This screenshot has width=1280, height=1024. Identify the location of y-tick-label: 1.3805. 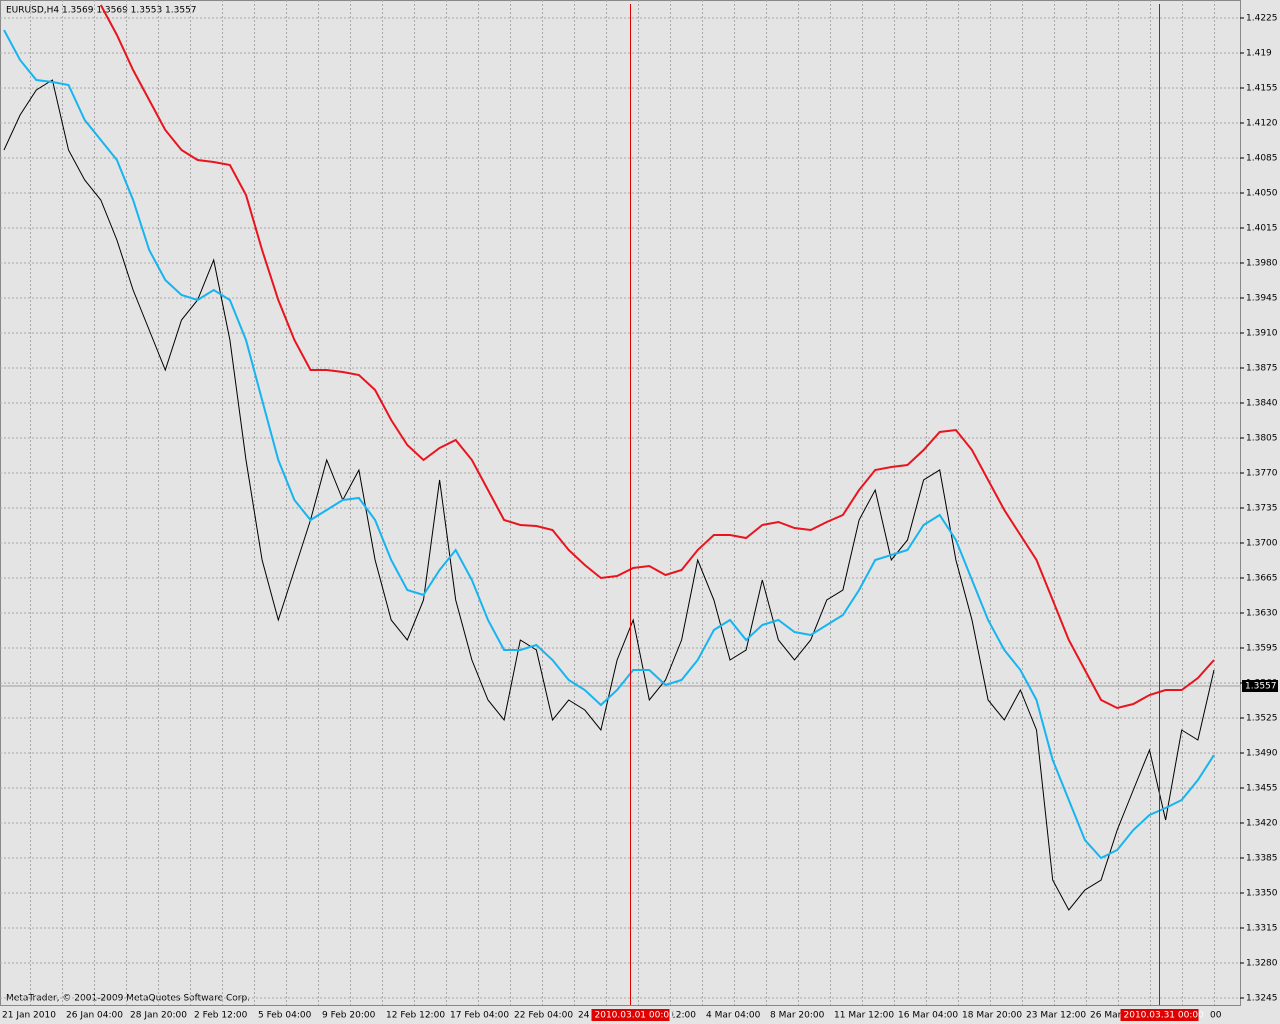
(1262, 439).